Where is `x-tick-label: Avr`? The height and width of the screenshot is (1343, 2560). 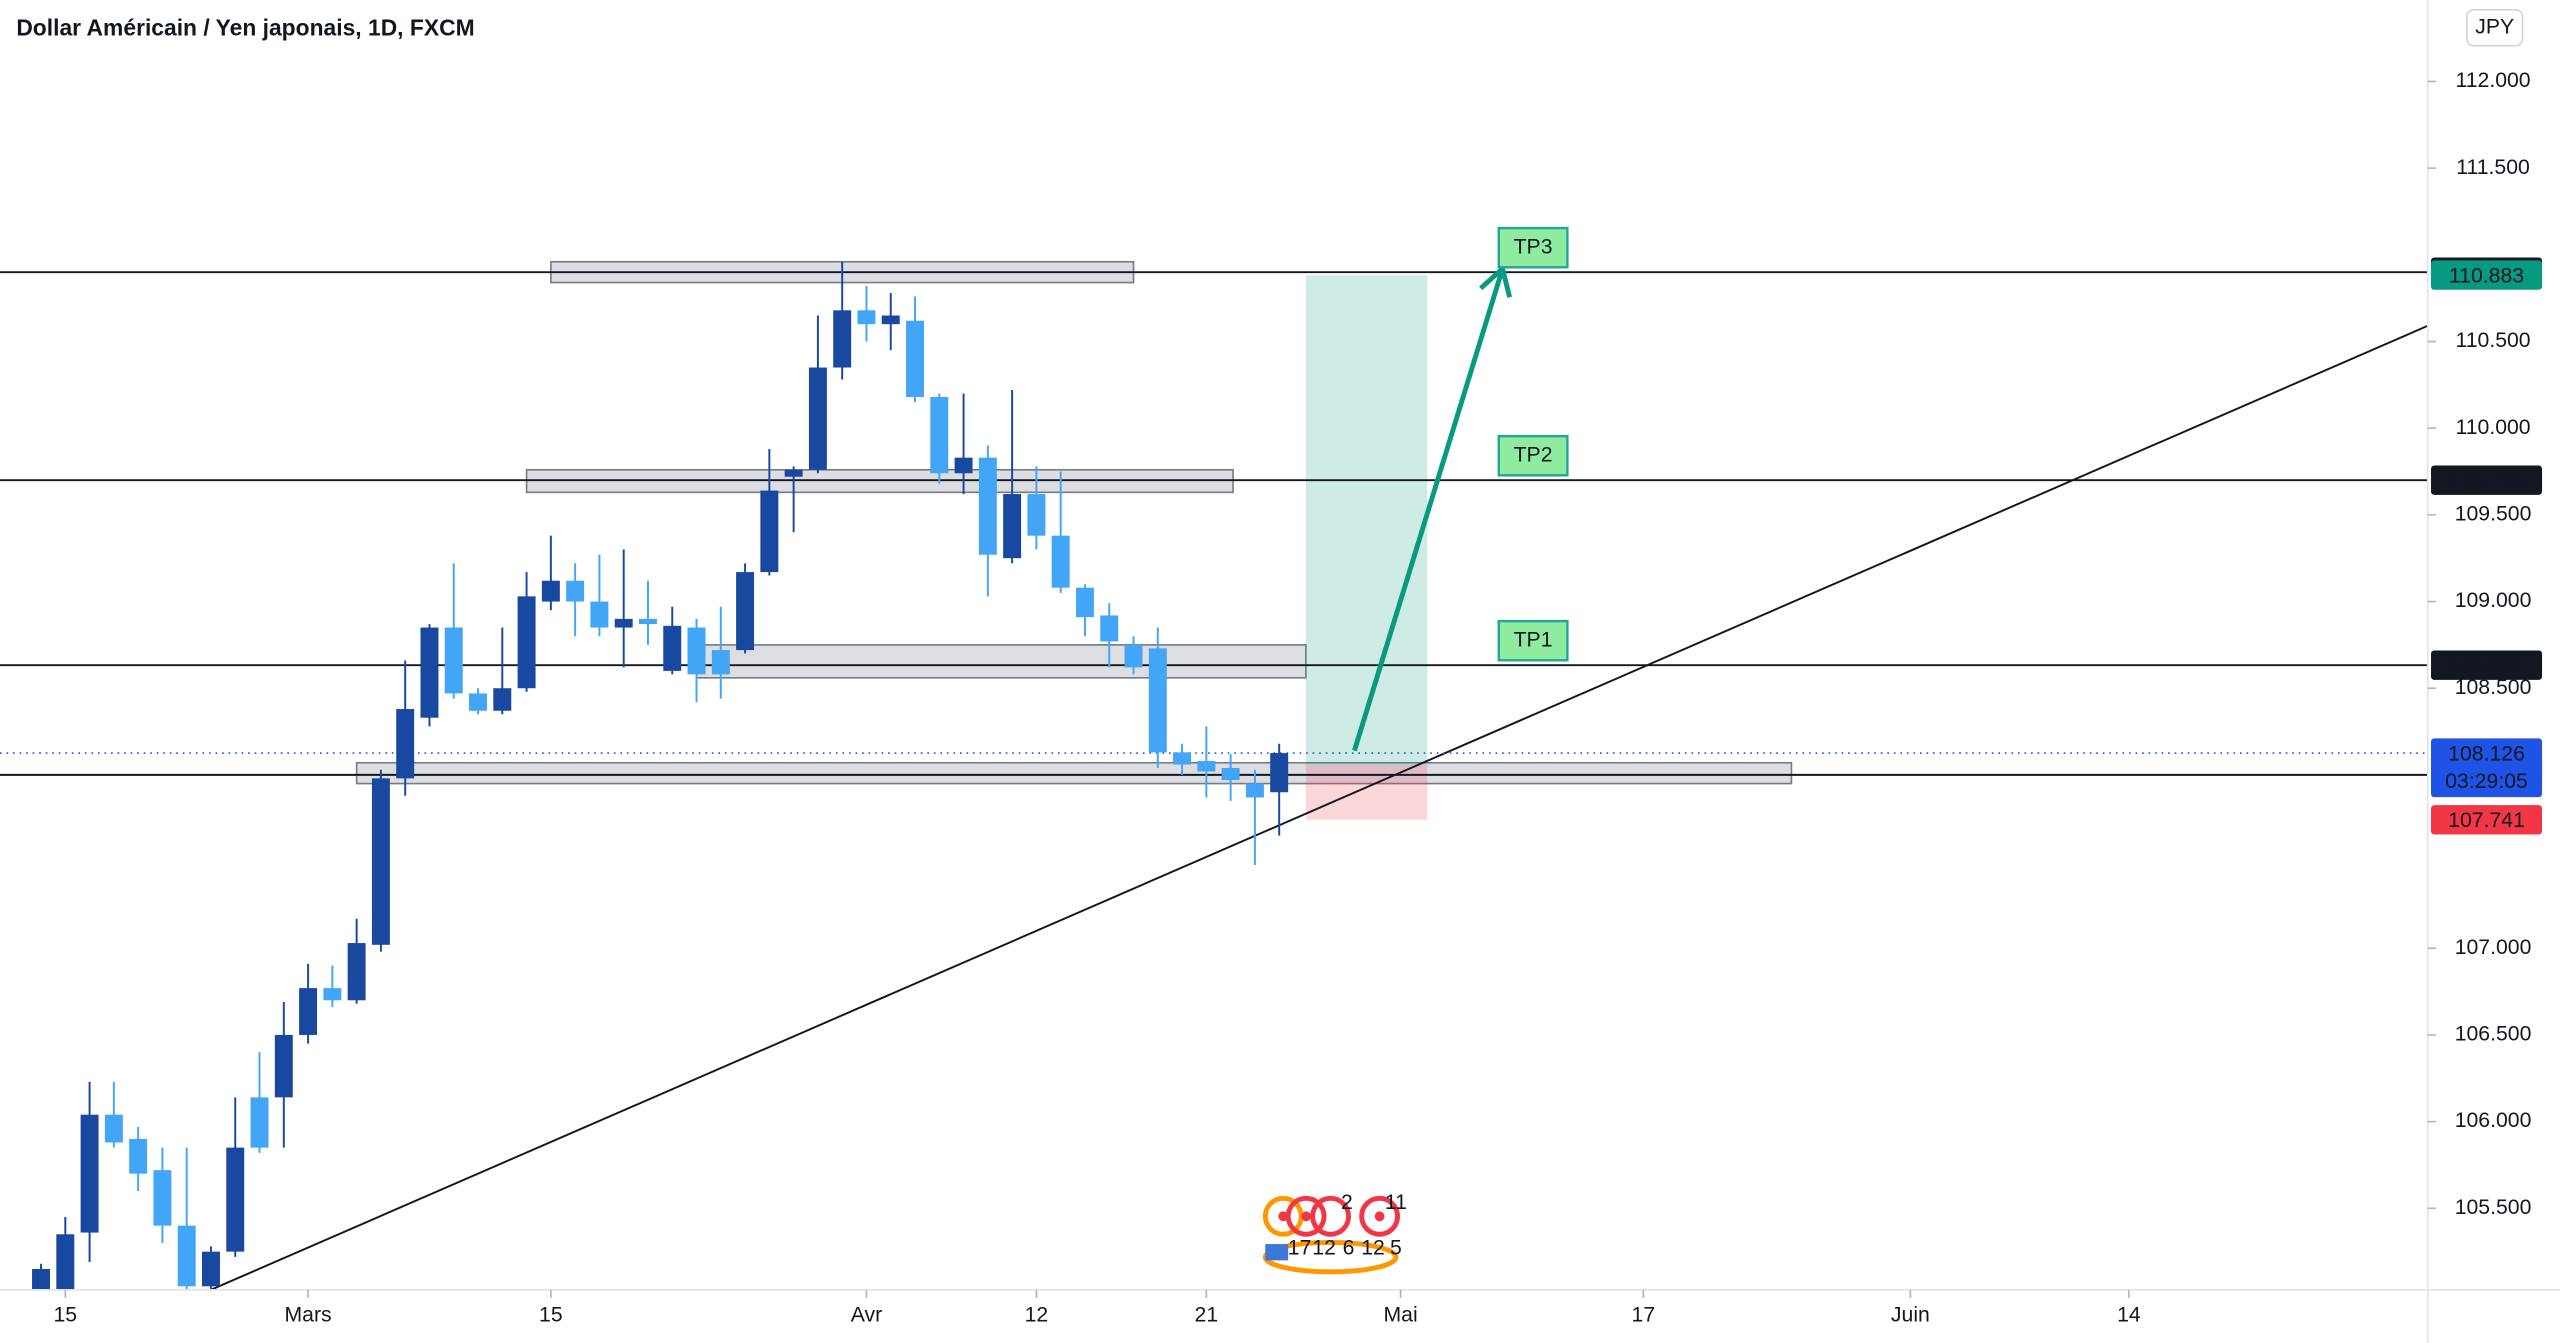 x-tick-label: Avr is located at coordinates (866, 1315).